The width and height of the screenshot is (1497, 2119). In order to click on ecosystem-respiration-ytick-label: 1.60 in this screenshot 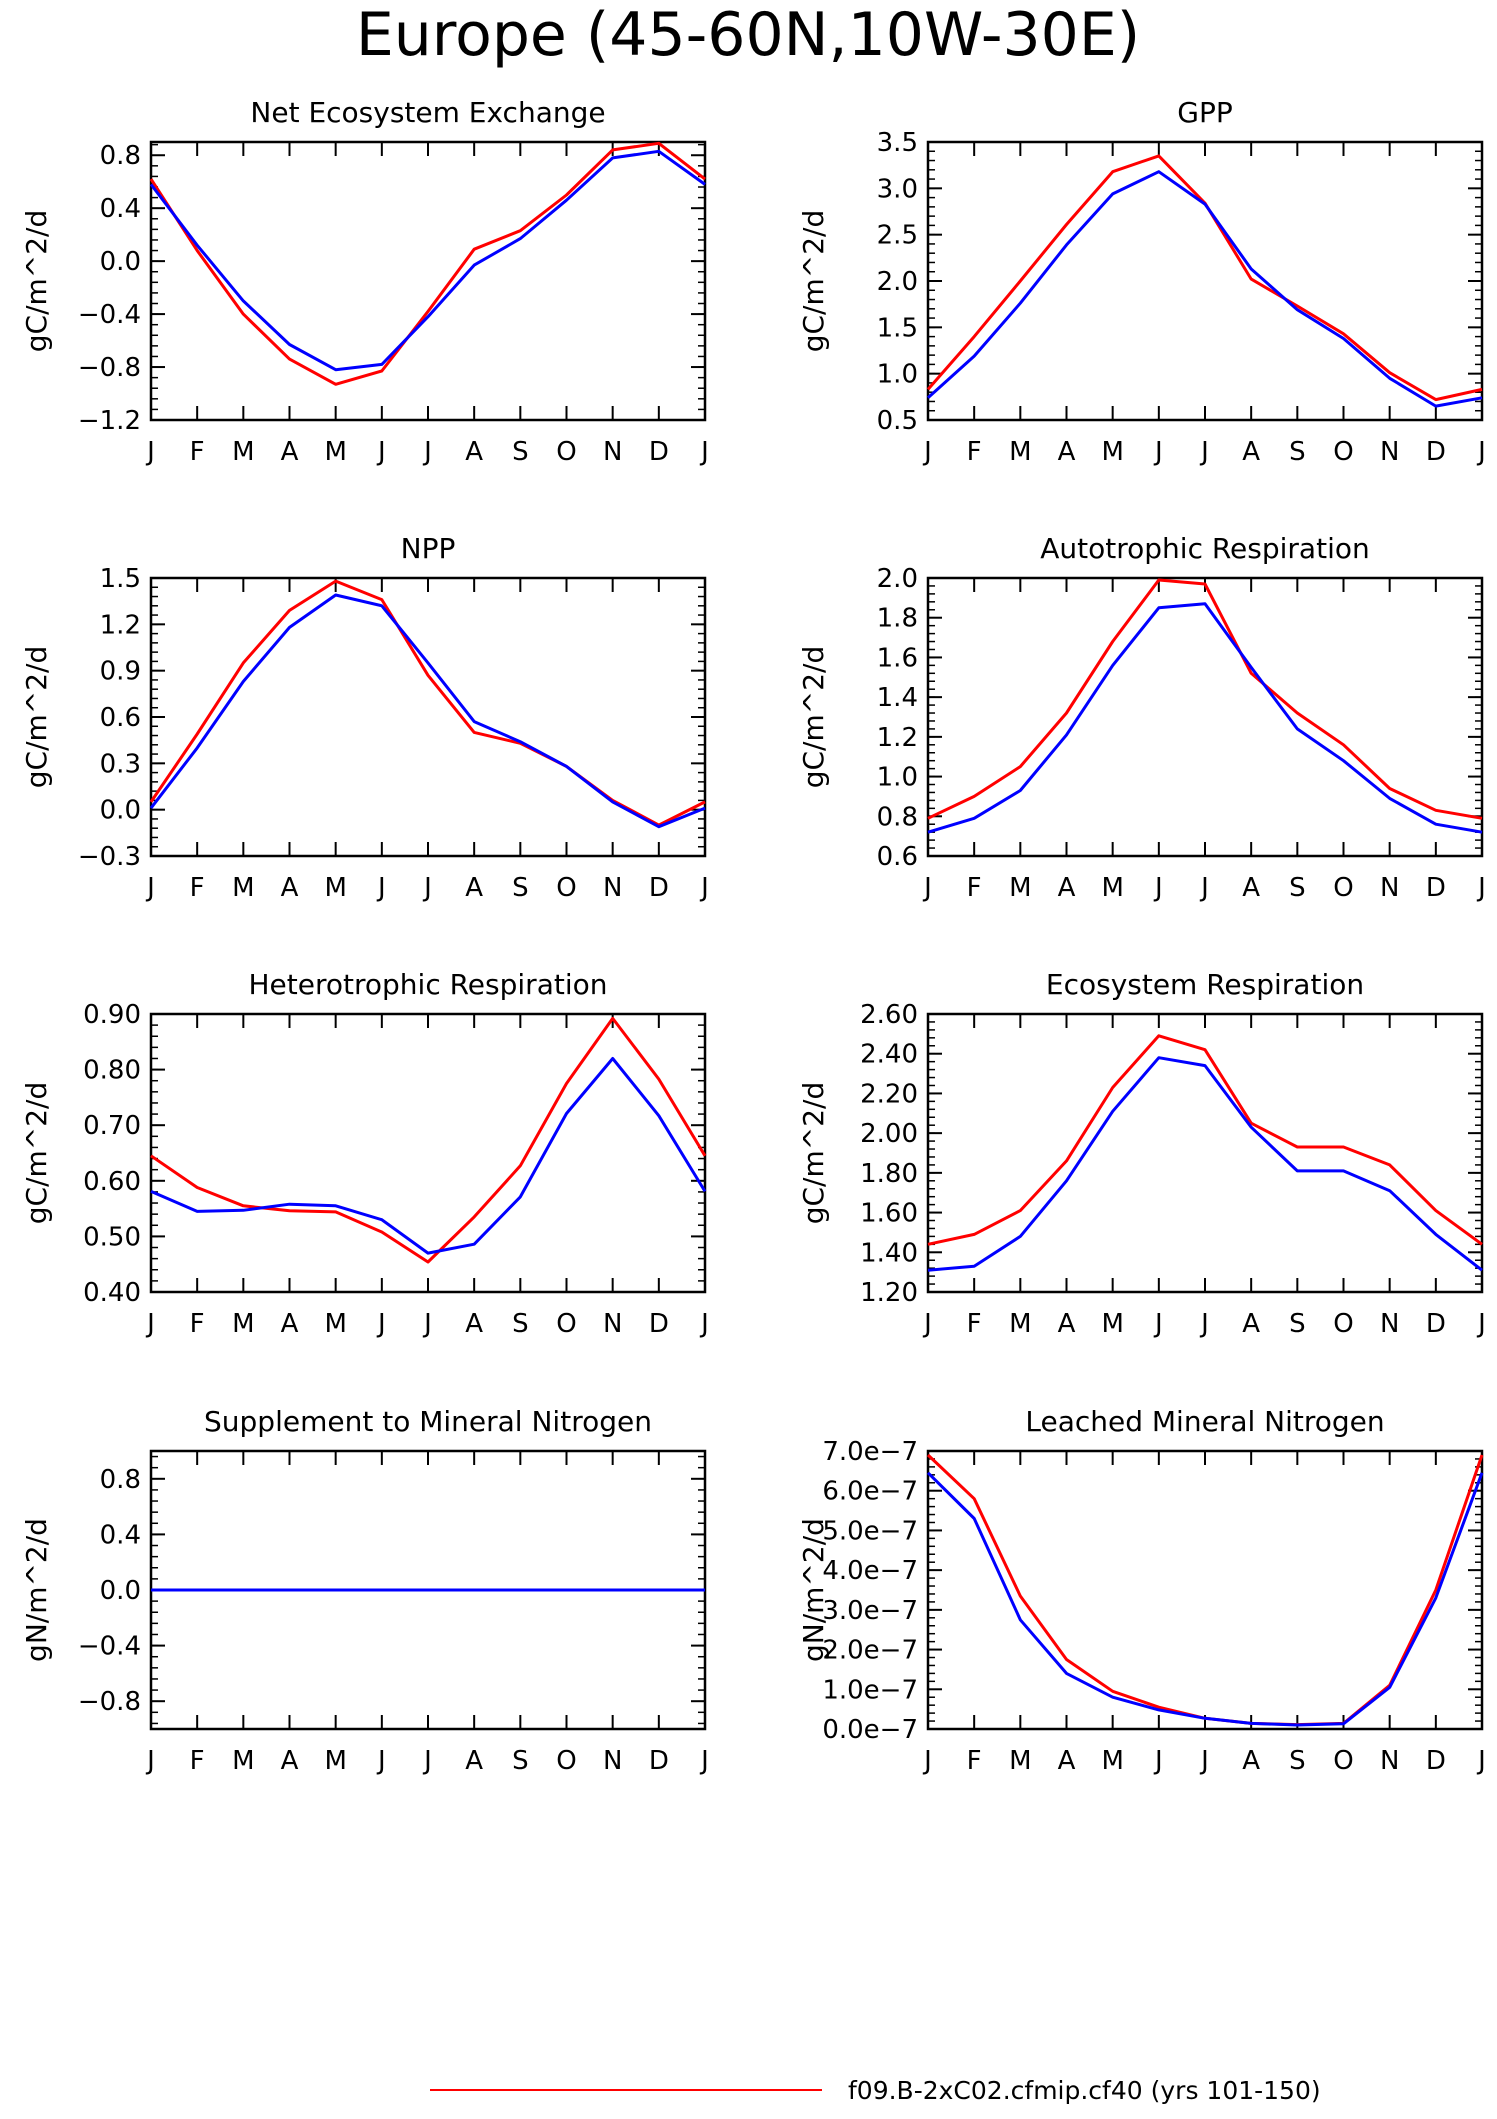, I will do `click(889, 1214)`.